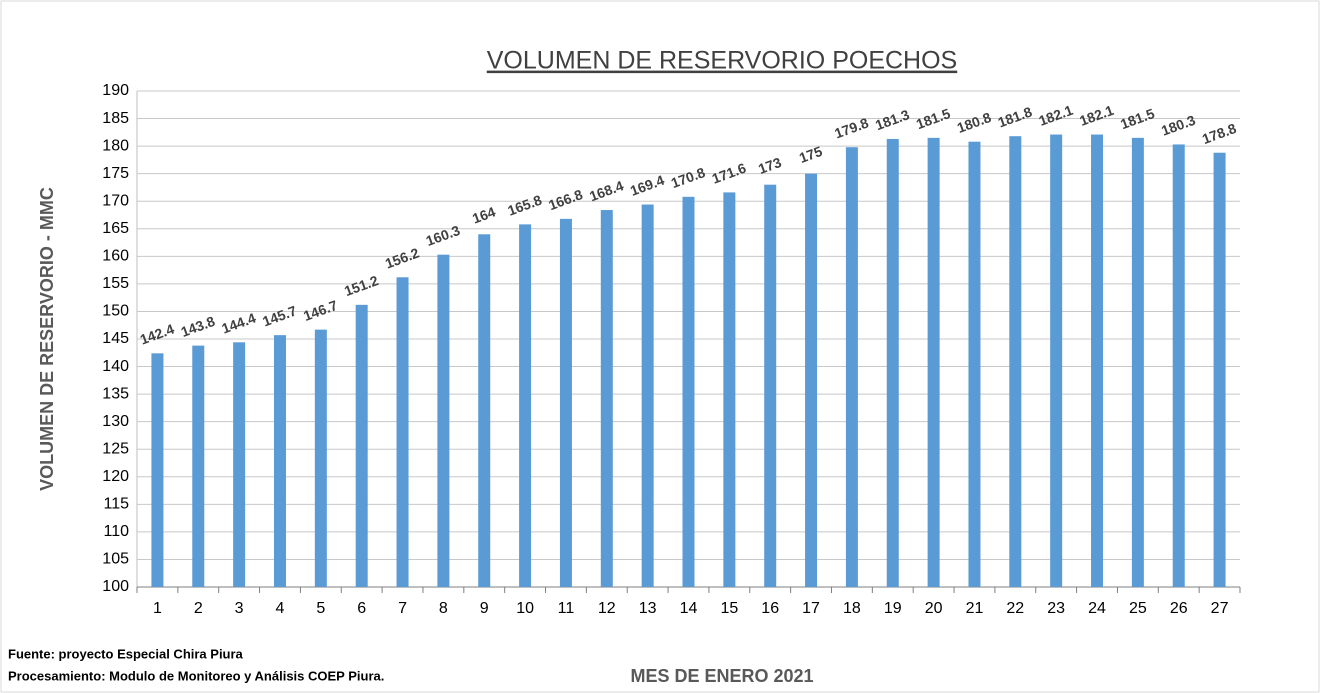 This screenshot has width=1320, height=693. Describe the element at coordinates (689, 608) in the screenshot. I see `x-tick-label: 14` at that location.